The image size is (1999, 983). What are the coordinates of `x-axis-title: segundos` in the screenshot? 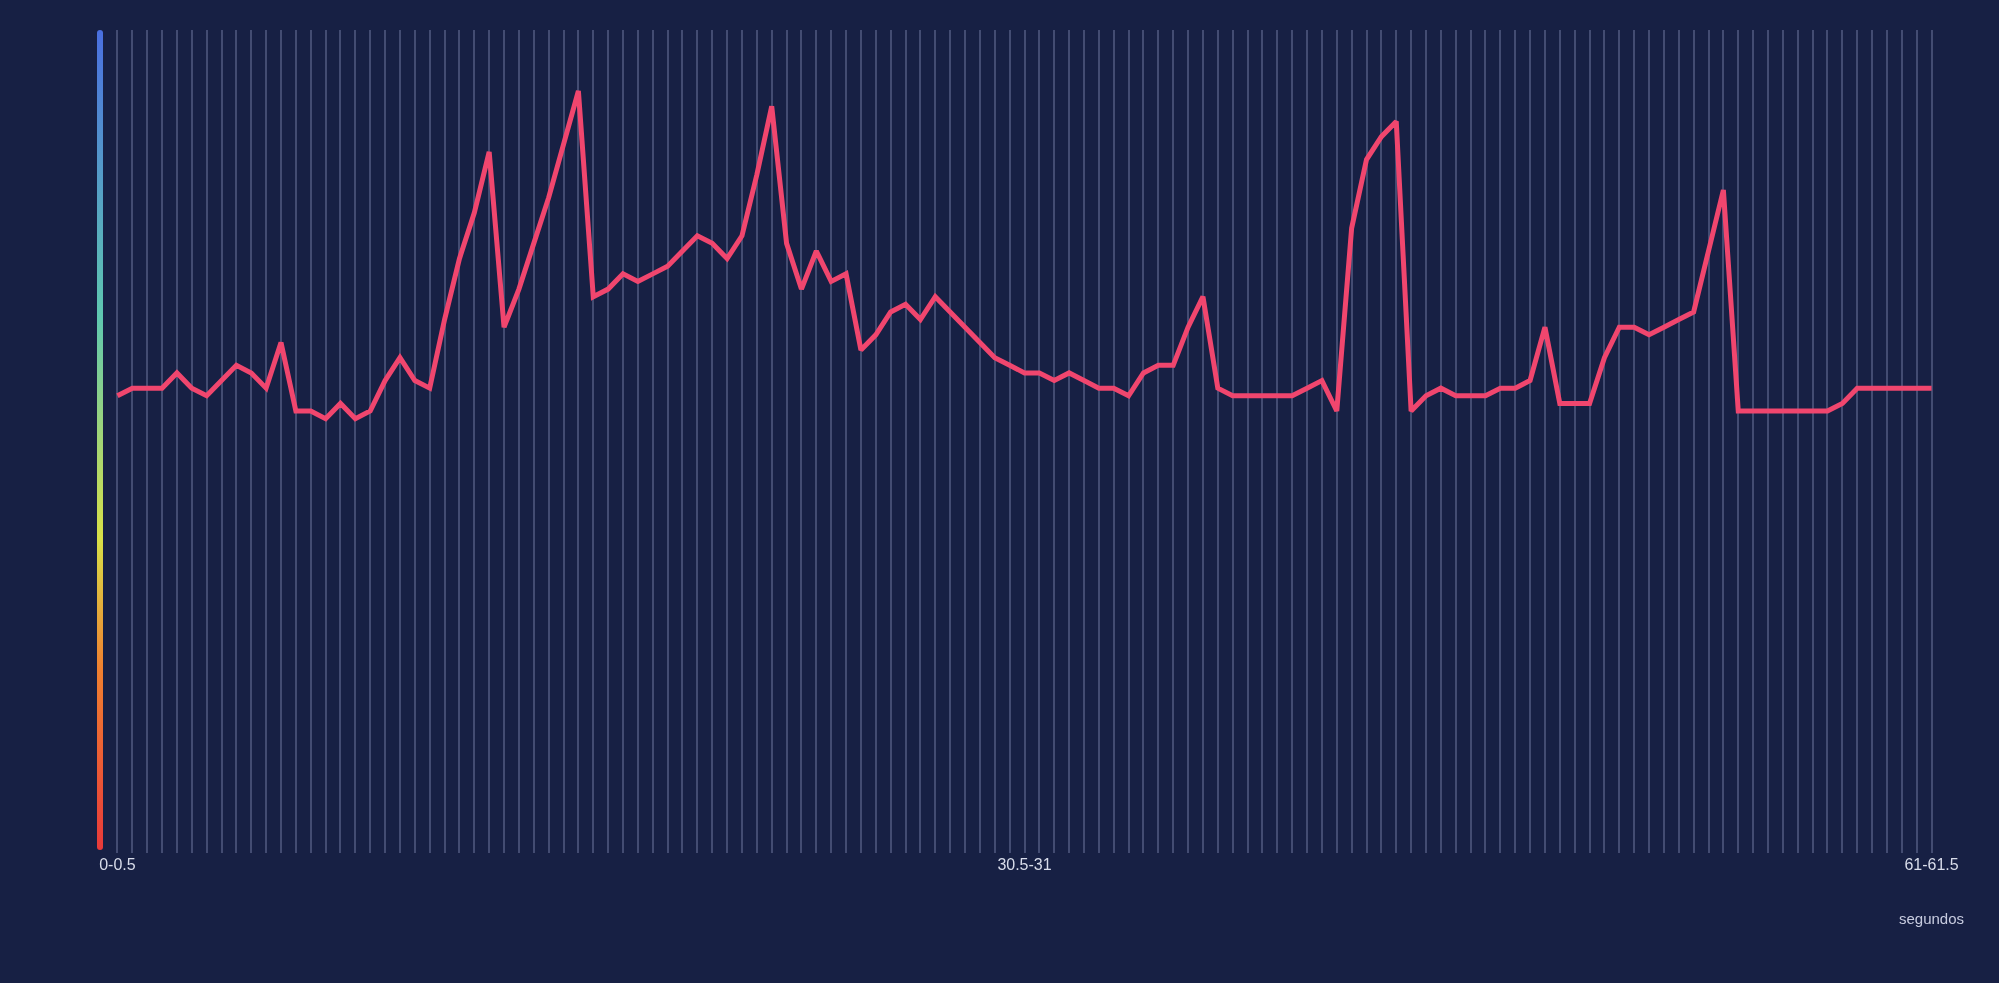 It's located at (1932, 918).